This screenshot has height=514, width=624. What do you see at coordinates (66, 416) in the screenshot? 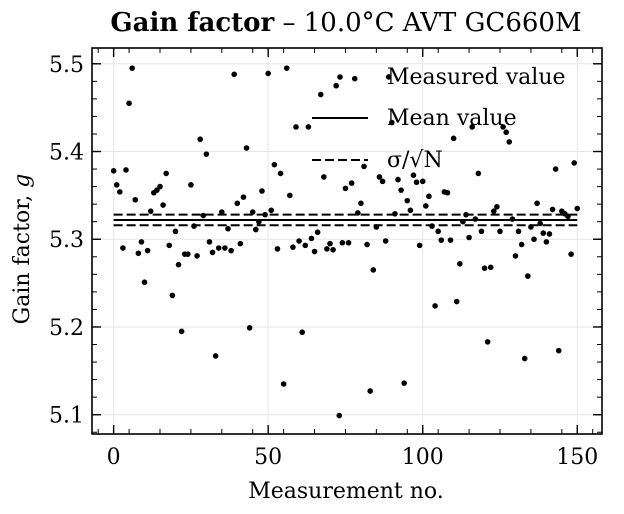
I see `y-tick-label: 5.1` at bounding box center [66, 416].